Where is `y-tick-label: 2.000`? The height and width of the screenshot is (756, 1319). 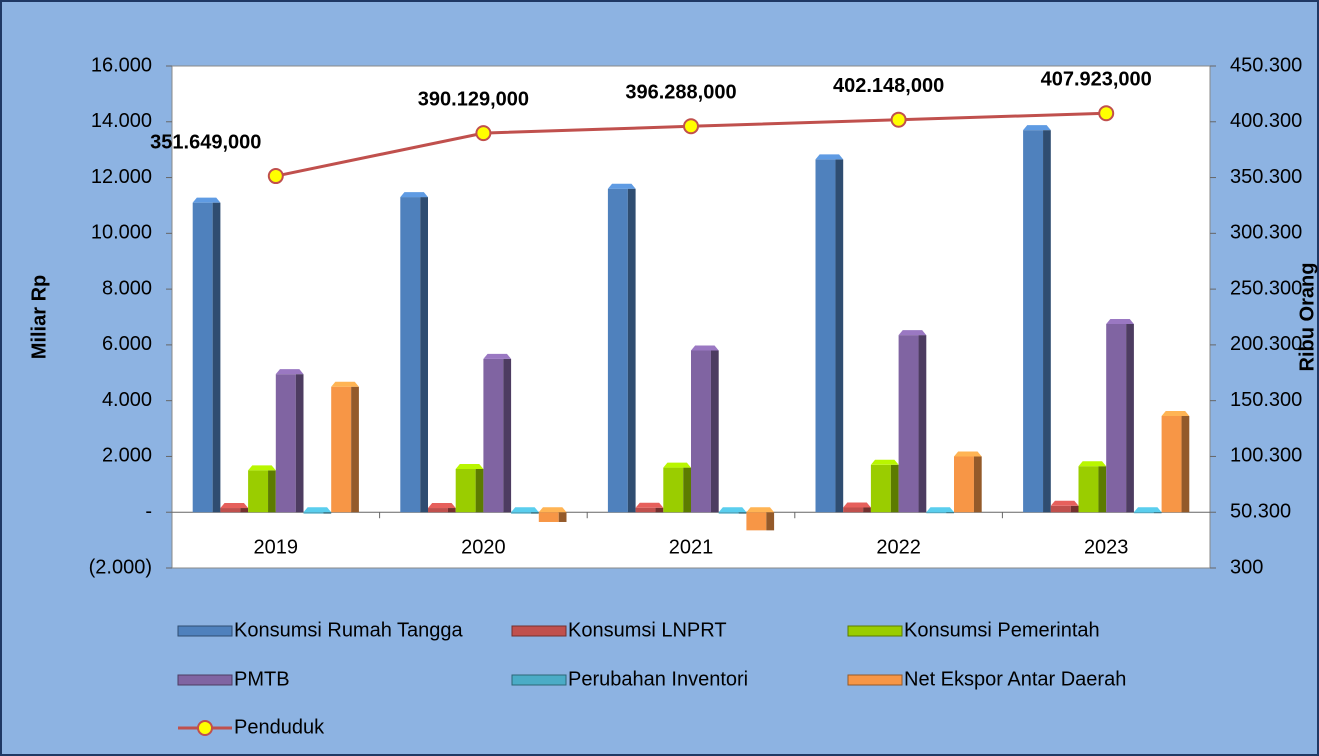 y-tick-label: 2.000 is located at coordinates (127, 456).